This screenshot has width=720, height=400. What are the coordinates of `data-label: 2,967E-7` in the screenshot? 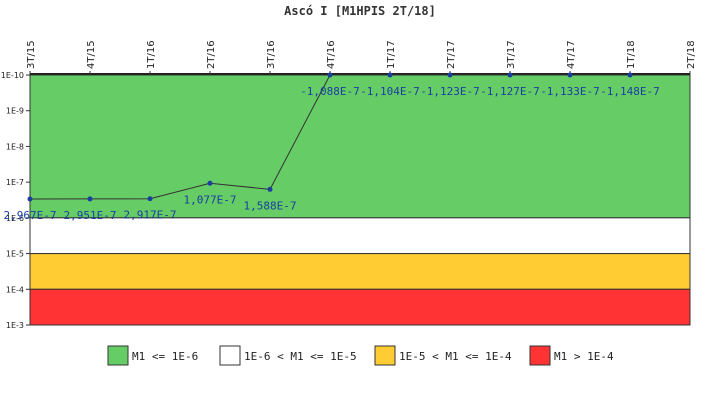 It's located at (30, 215).